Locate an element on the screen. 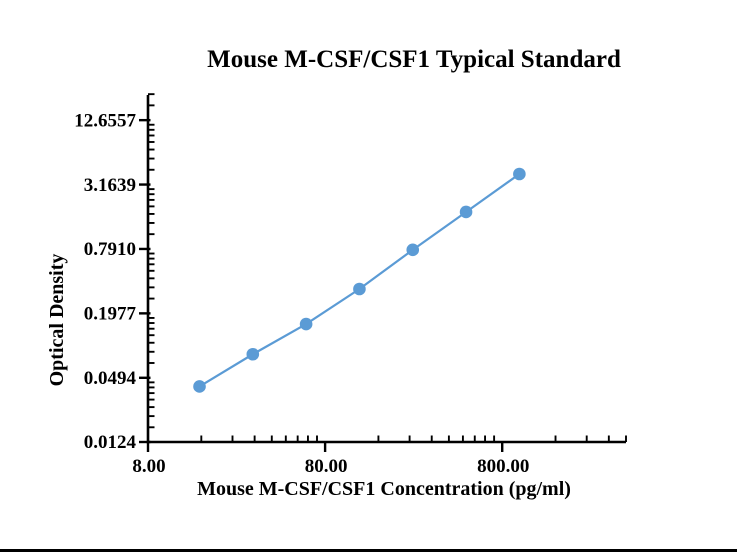 The height and width of the screenshot is (553, 737). y-tick-label: 0.7910 is located at coordinates (110, 249).